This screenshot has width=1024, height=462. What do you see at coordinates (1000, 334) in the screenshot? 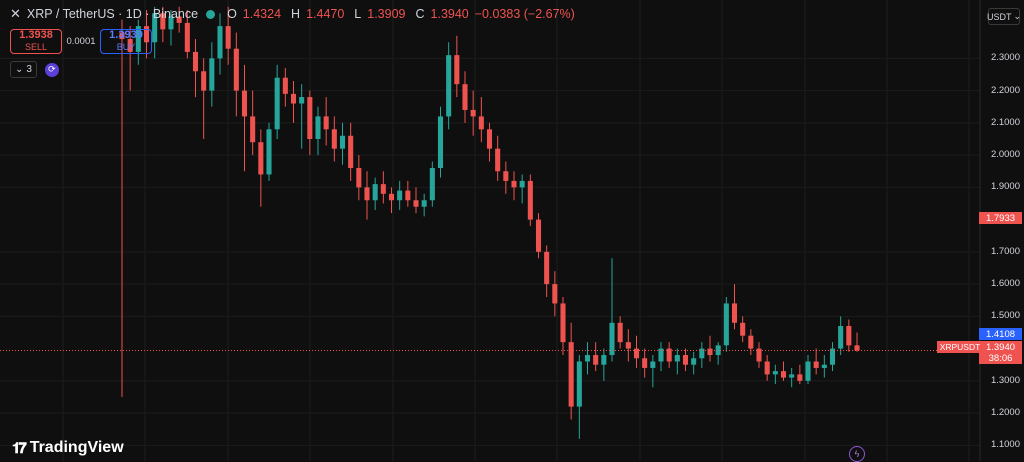
I see `bid-price-tag: 1.4108` at bounding box center [1000, 334].